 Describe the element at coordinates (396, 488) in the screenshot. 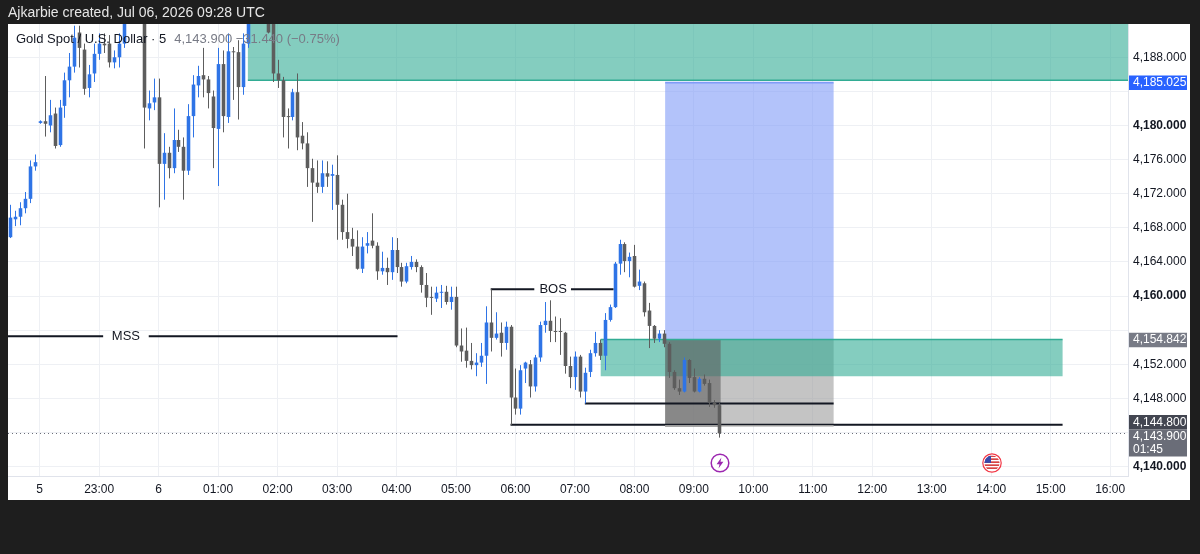

I see `x-tick-label: 04:00` at that location.